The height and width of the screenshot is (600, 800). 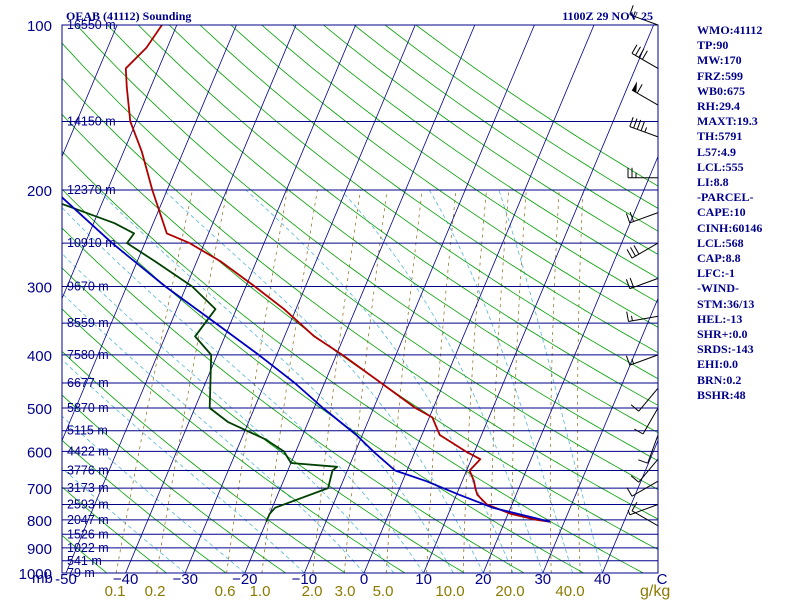 I want to click on pressure-label: 1000, so click(x=35, y=574).